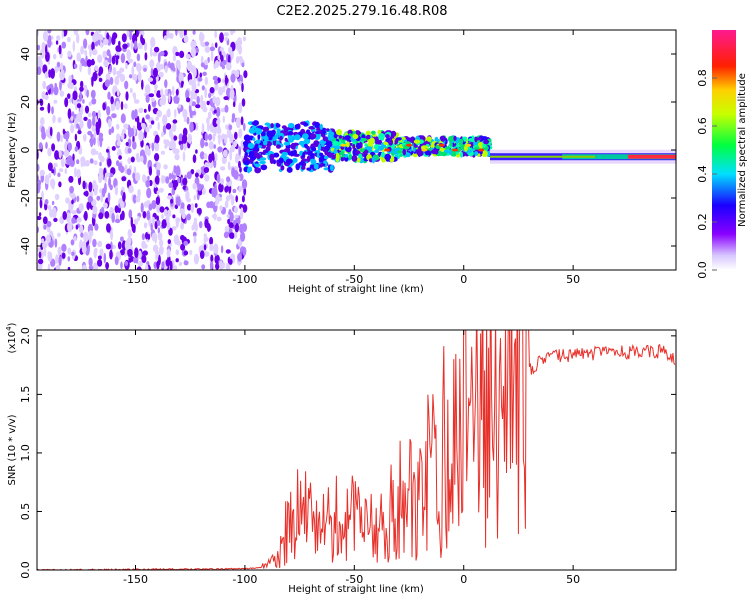  I want to click on chart-title: C2E2.2025.279.16.48.R08, so click(361, 11).